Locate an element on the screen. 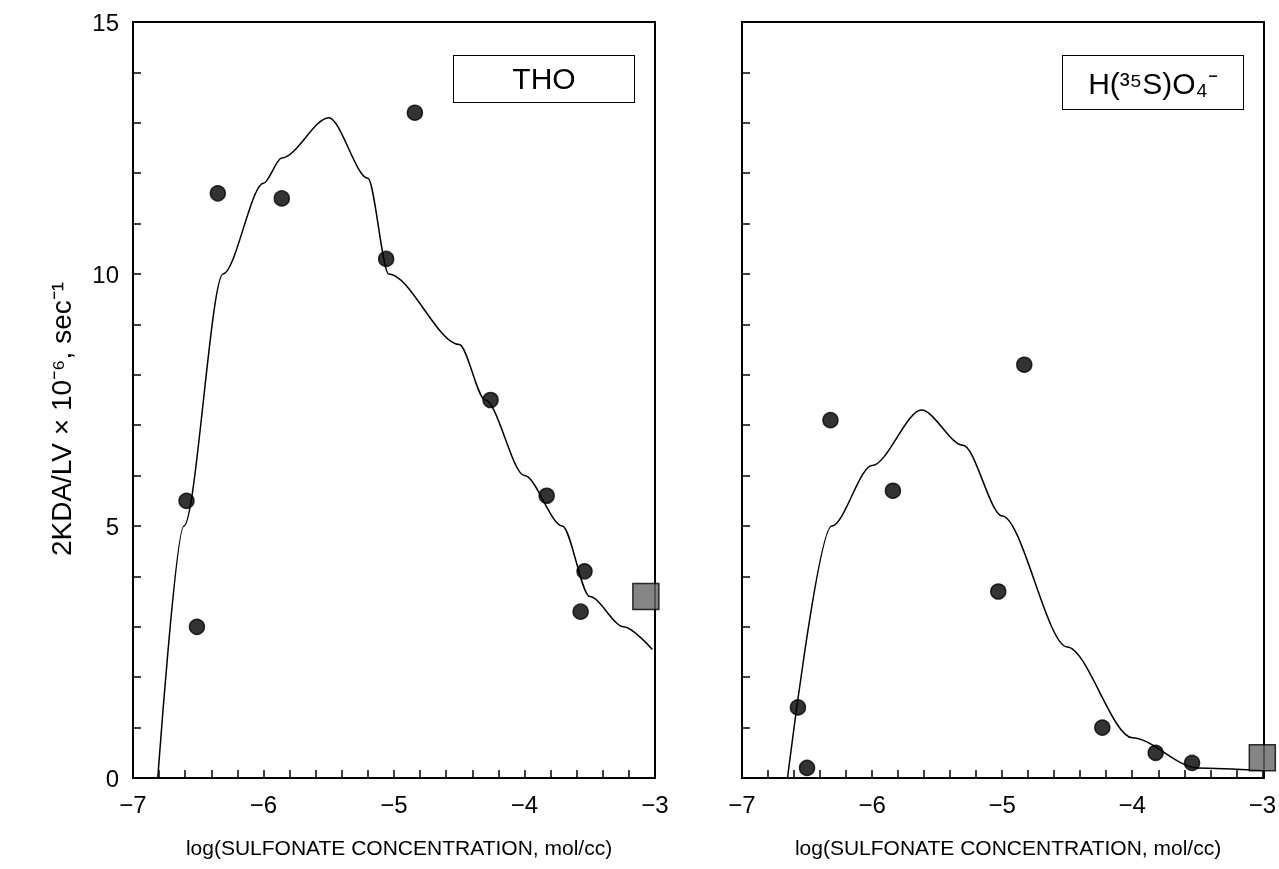 The image size is (1279, 869). y-tick-label: 0 is located at coordinates (112, 778).